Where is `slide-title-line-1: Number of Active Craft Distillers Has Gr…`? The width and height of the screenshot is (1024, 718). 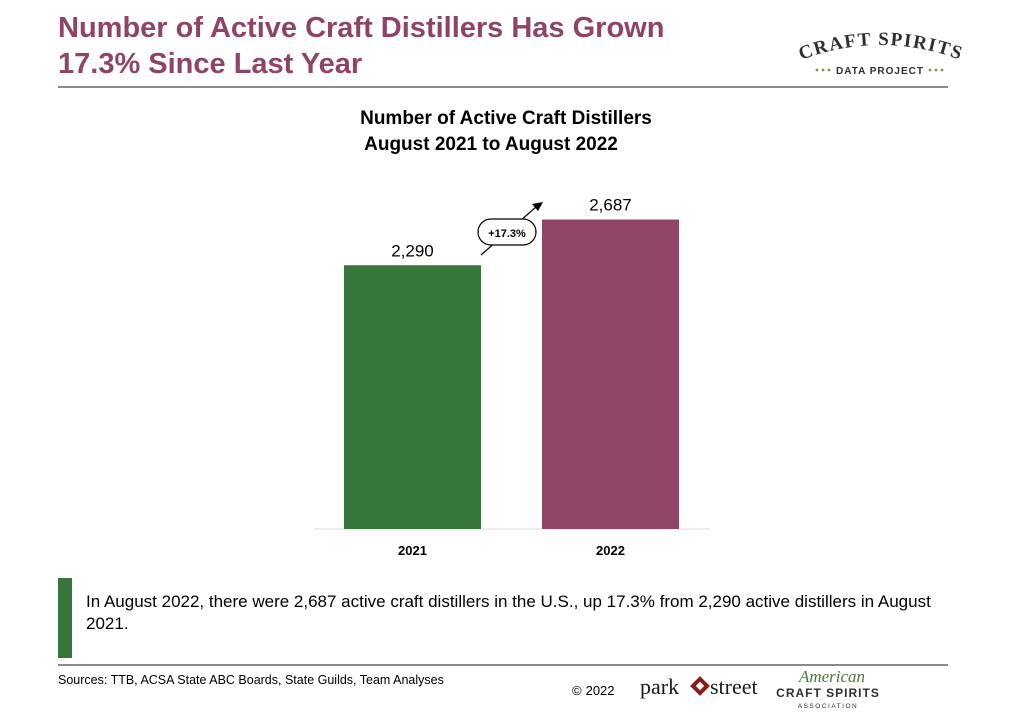 slide-title-line-1: Number of Active Craft Distillers Has Gr… is located at coordinates (361, 28).